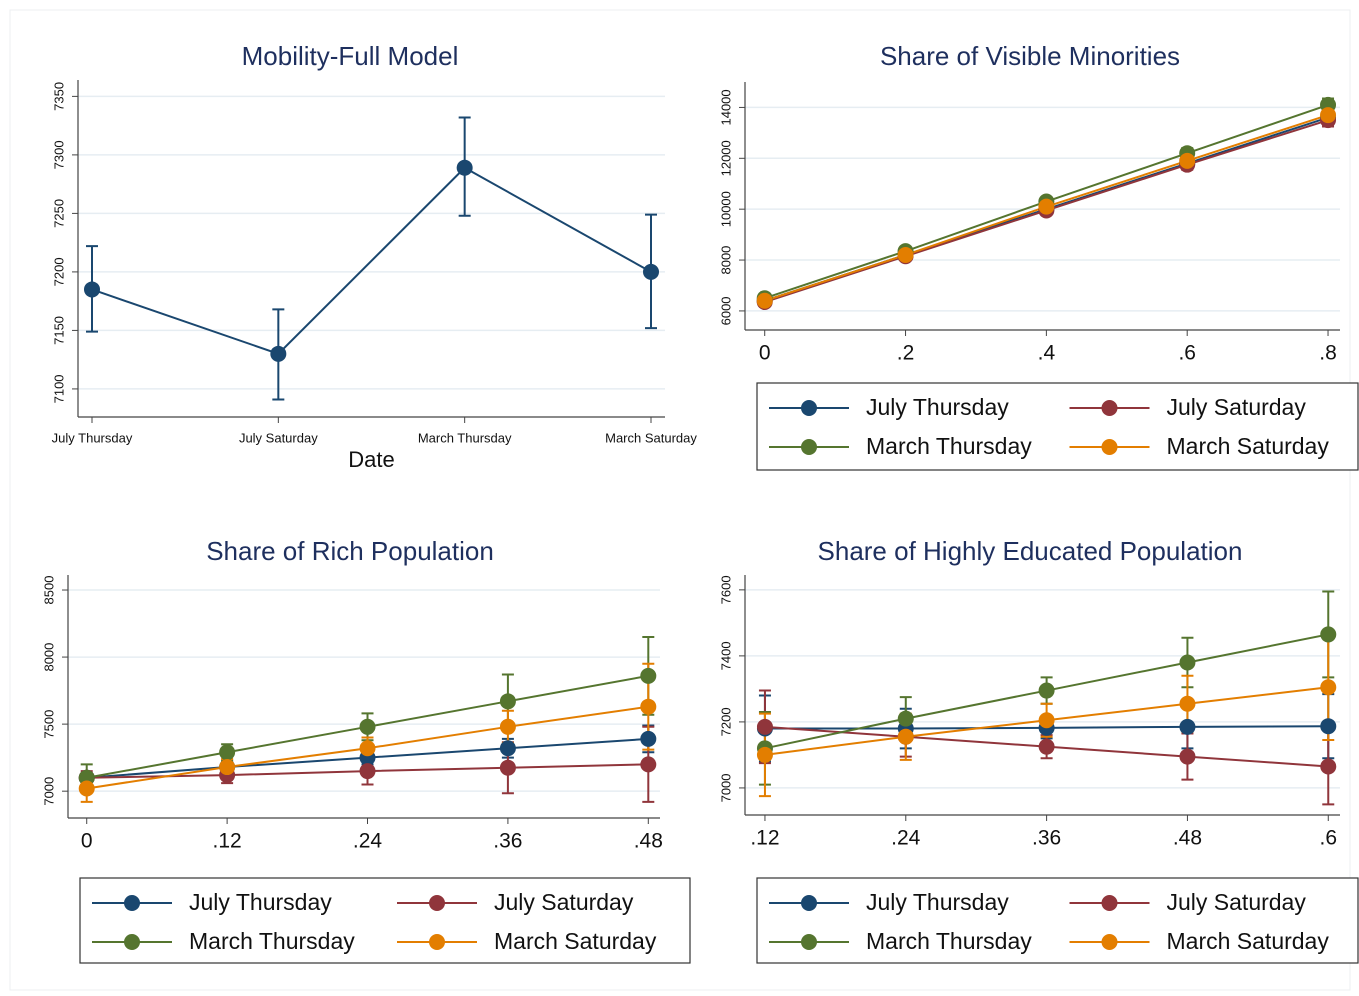 The width and height of the screenshot is (1359, 996). I want to click on chart-title: Share of Highly Educated Population, so click(1030, 551).